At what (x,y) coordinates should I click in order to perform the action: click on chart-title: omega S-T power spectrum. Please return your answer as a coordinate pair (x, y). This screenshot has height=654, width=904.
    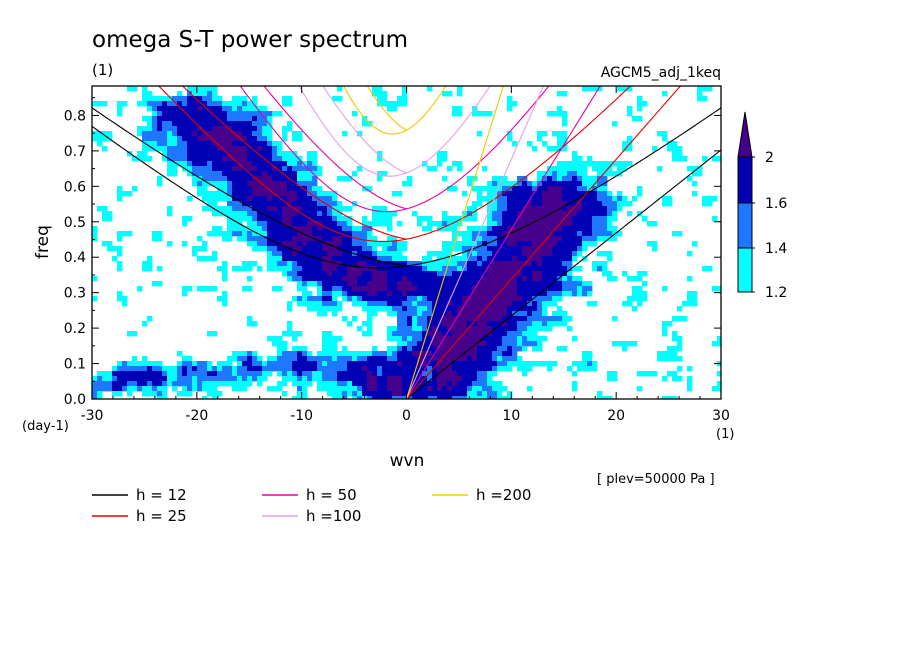
    Looking at the image, I should click on (250, 40).